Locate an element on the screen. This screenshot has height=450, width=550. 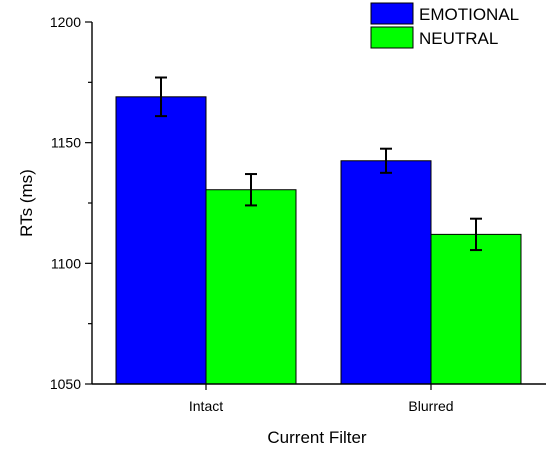
y-tick-label: 1200 is located at coordinates (65, 22).